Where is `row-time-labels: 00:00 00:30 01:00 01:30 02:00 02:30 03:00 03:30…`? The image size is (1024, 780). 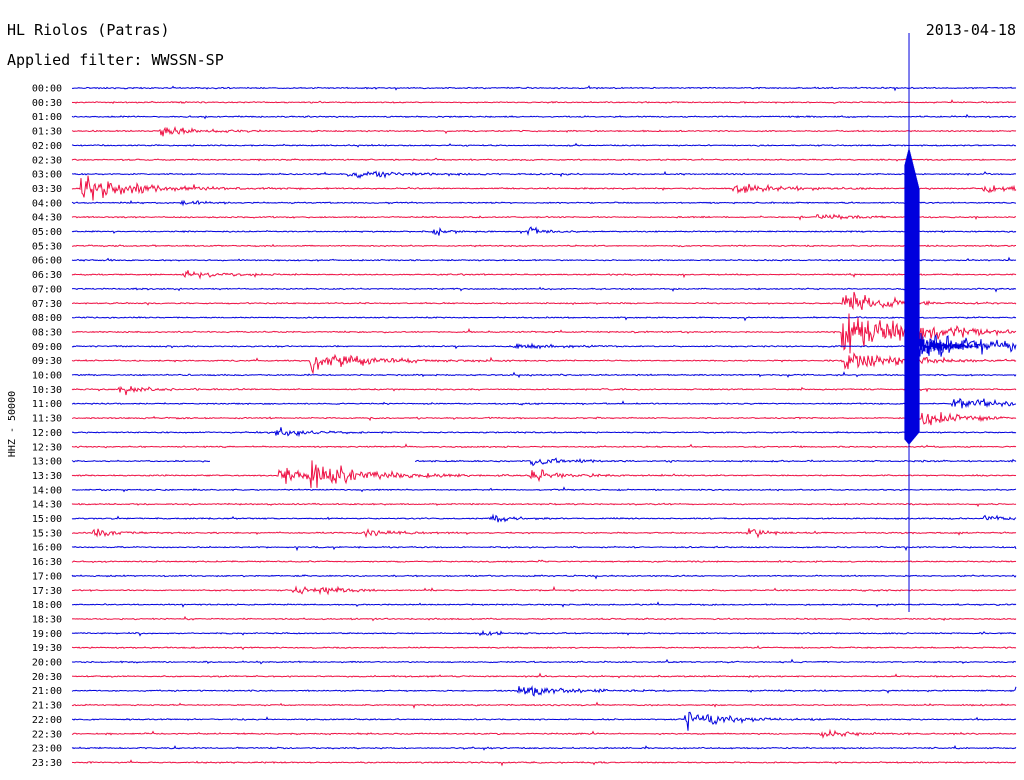
row-time-labels: 00:00 00:30 01:00 01:30 02:00 02:30 03:00 03:30… is located at coordinates (47, 426).